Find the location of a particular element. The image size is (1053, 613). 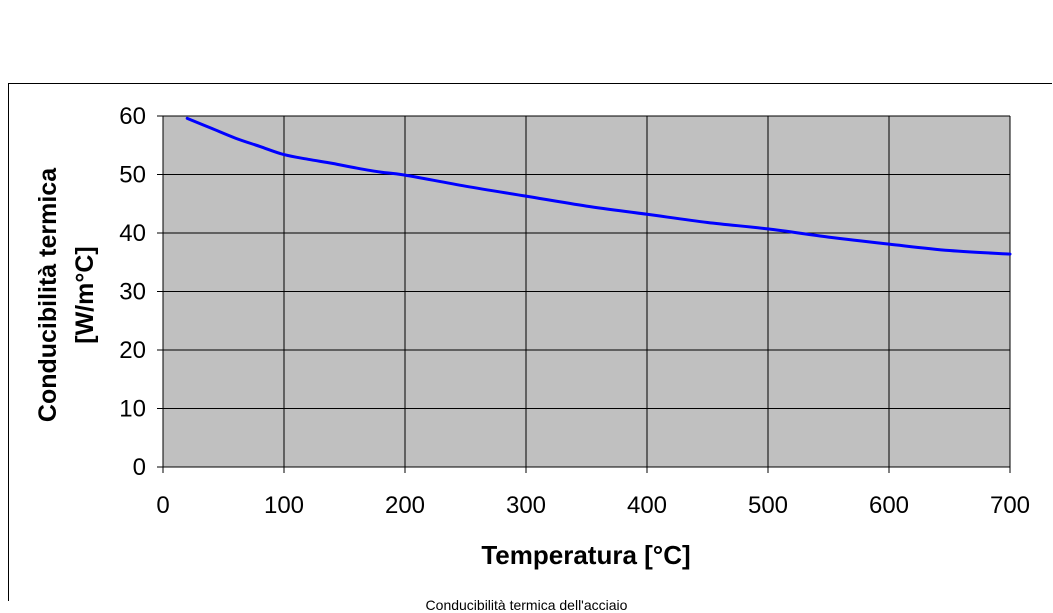

x-tick-label: 0 is located at coordinates (162, 505).